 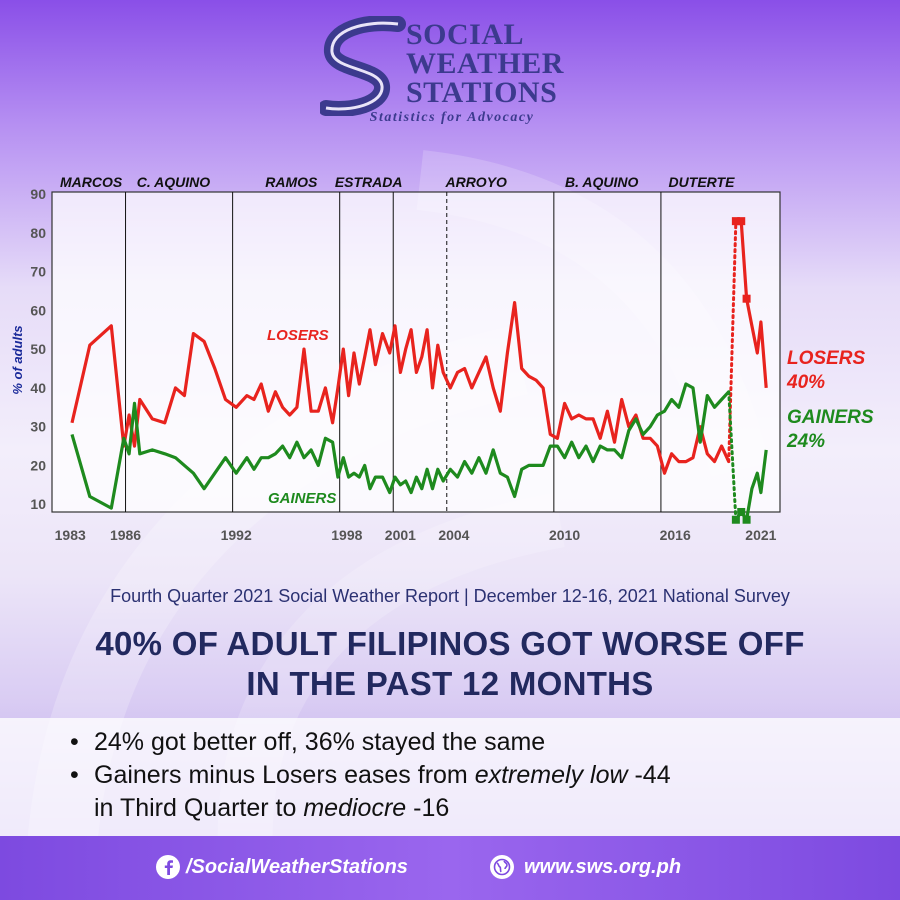 What do you see at coordinates (805, 441) in the screenshot?
I see `gainers-end-value: 24%` at bounding box center [805, 441].